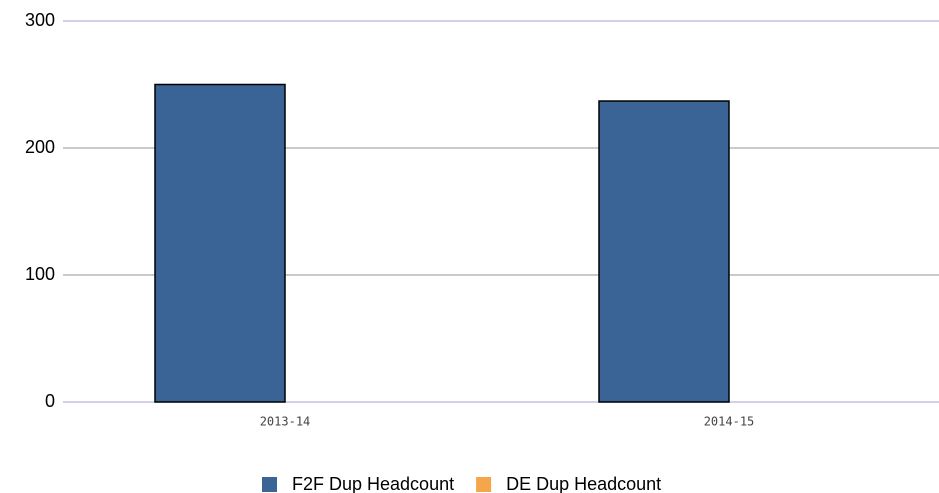  What do you see at coordinates (50, 401) in the screenshot?
I see `y-tick-label: 0` at bounding box center [50, 401].